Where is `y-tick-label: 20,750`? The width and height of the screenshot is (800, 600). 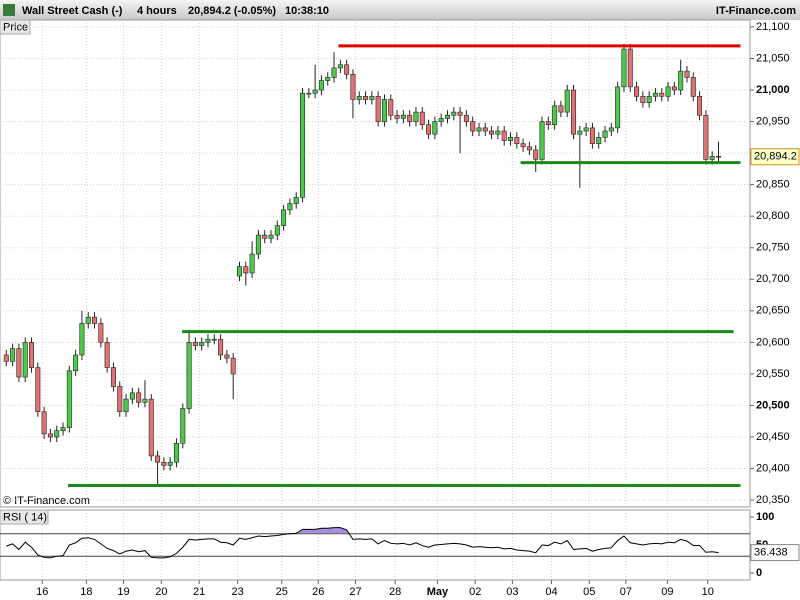
y-tick-label: 20,750 is located at coordinates (773, 248).